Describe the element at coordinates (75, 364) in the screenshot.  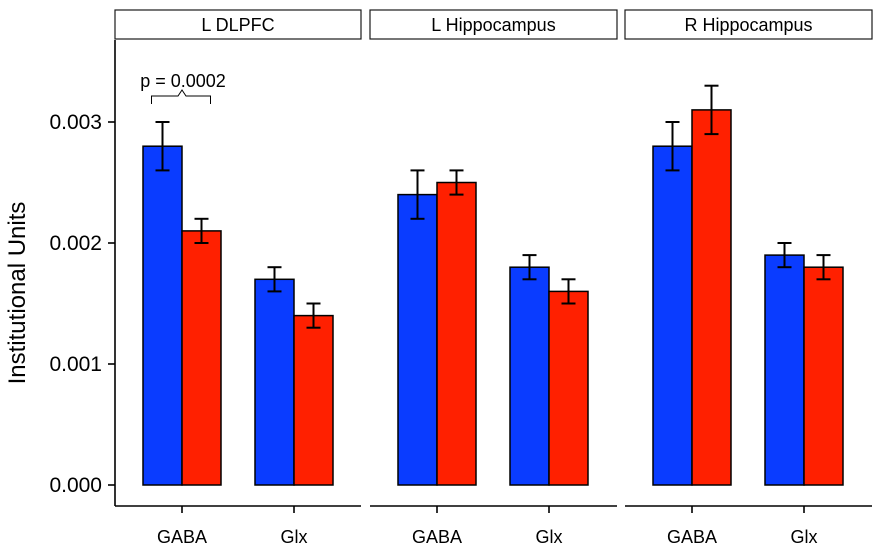
I see `y-tick-label: 0.001` at that location.